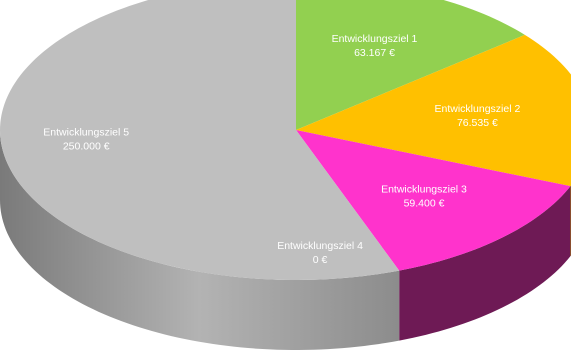  What do you see at coordinates (424, 190) in the screenshot?
I see `slice-category-label: Entwicklungsziel 3` at bounding box center [424, 190].